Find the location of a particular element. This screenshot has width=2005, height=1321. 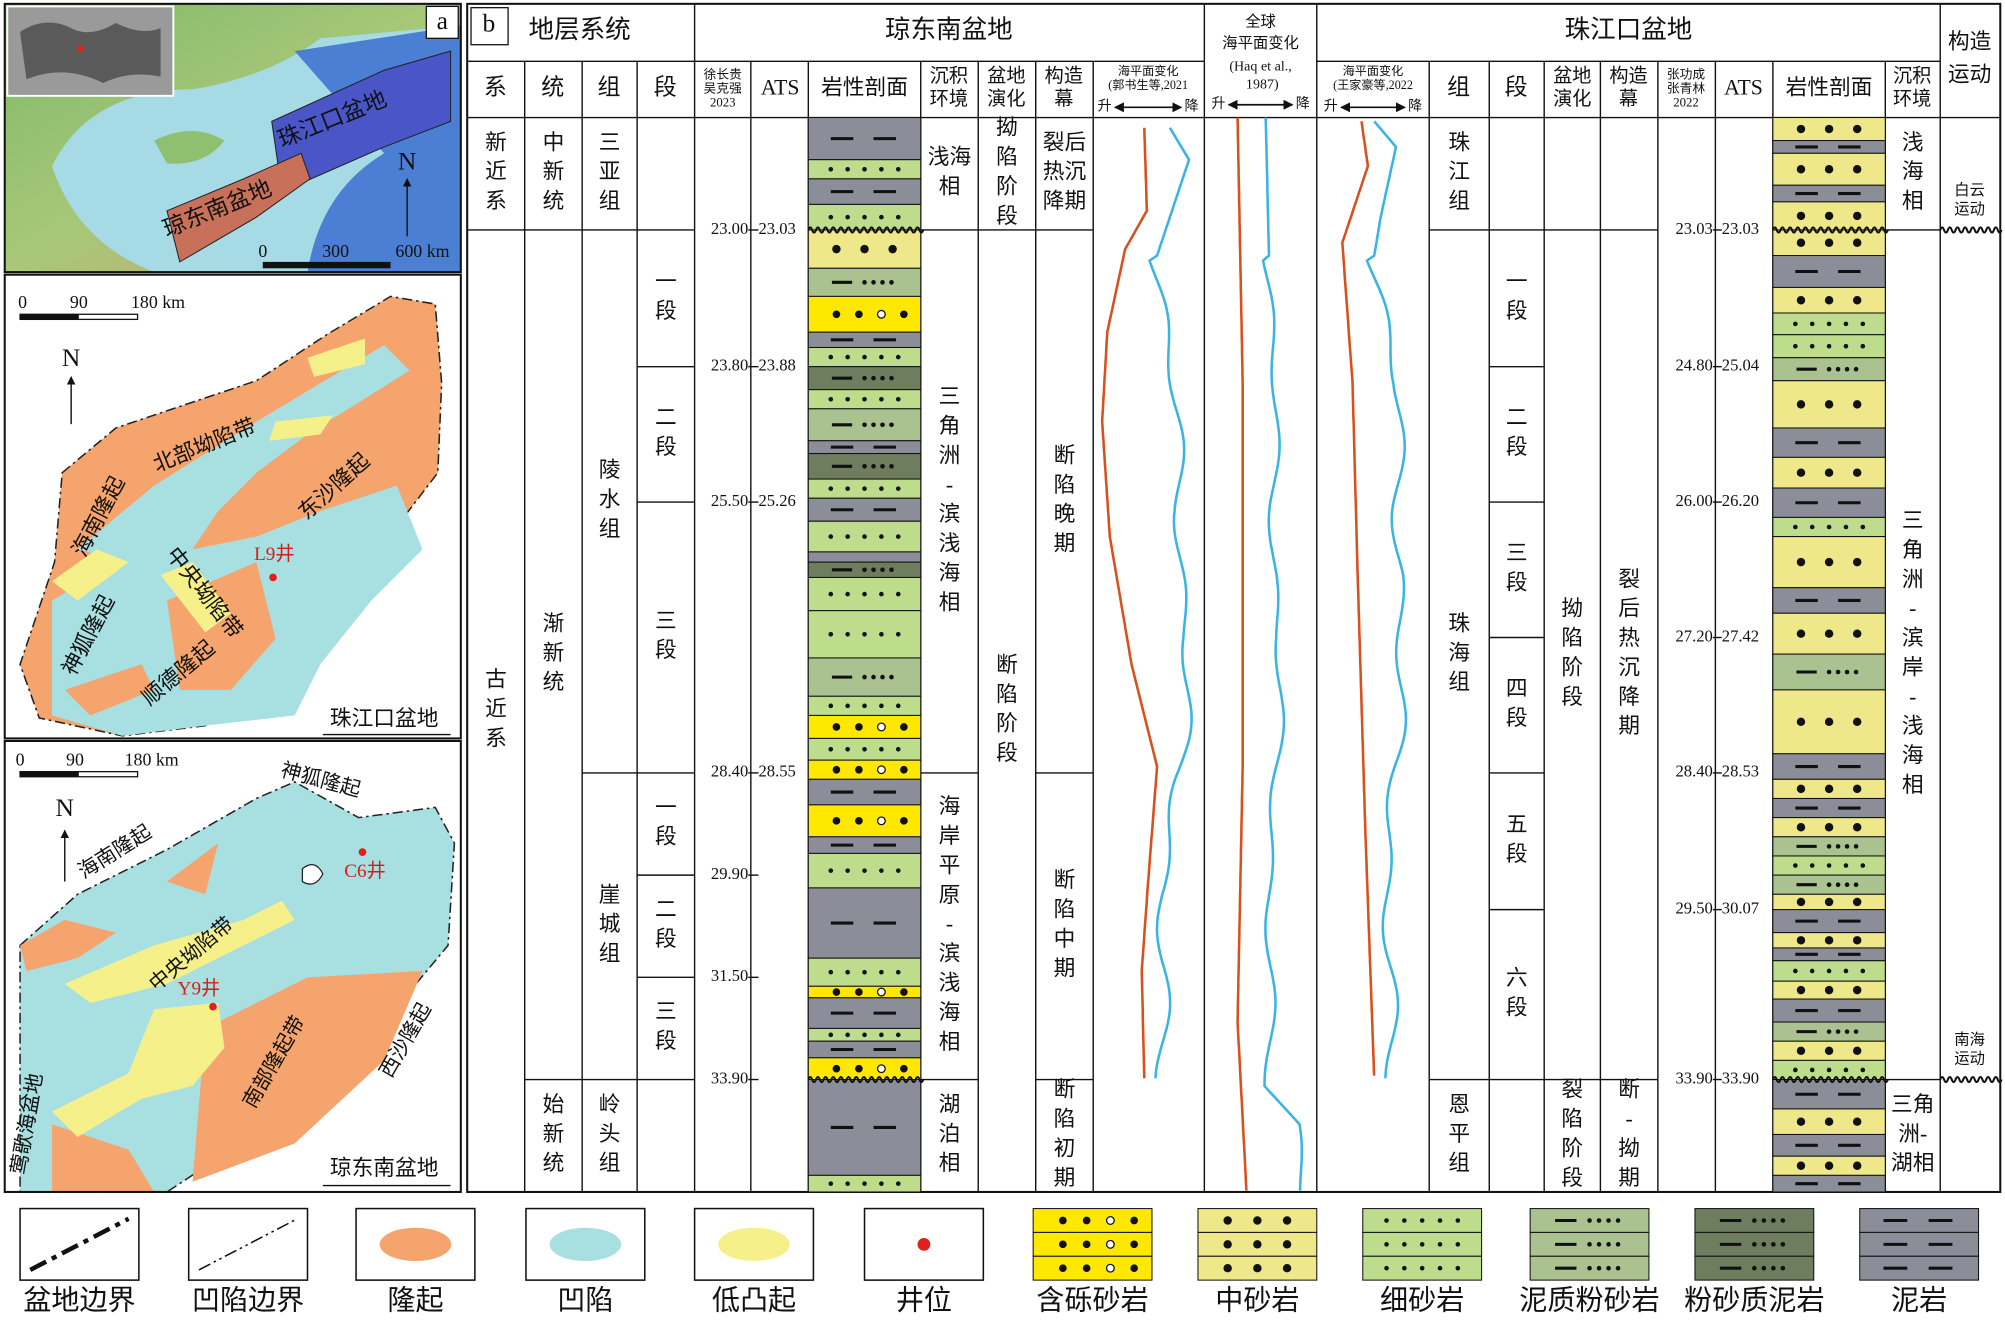

cell-text: 新近系 is located at coordinates (496, 171).